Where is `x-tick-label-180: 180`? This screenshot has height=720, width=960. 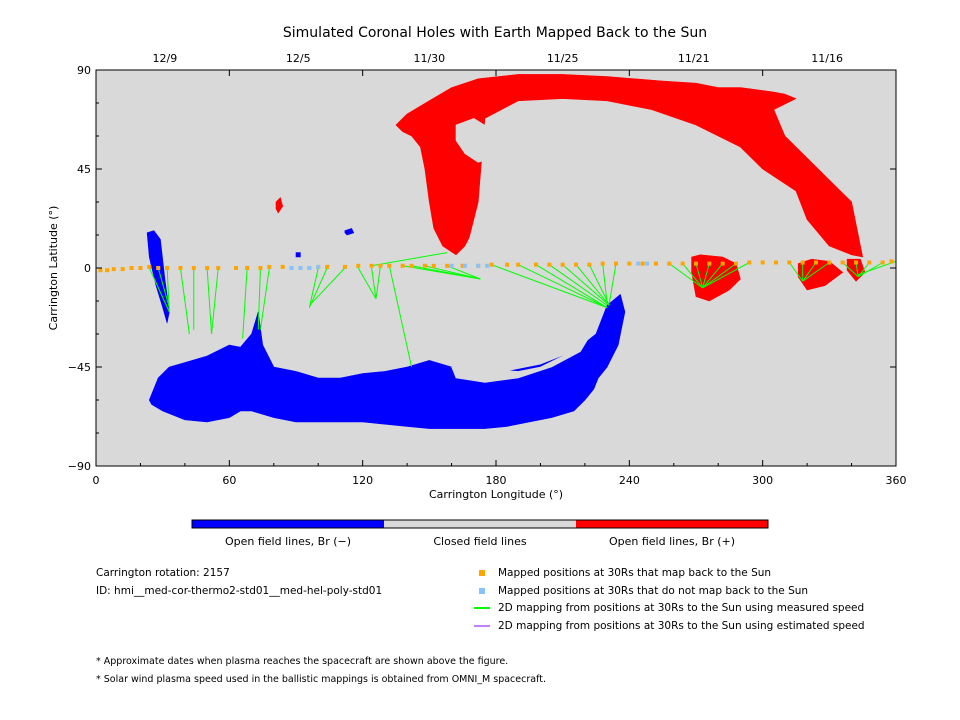
x-tick-label-180: 180 is located at coordinates (496, 480).